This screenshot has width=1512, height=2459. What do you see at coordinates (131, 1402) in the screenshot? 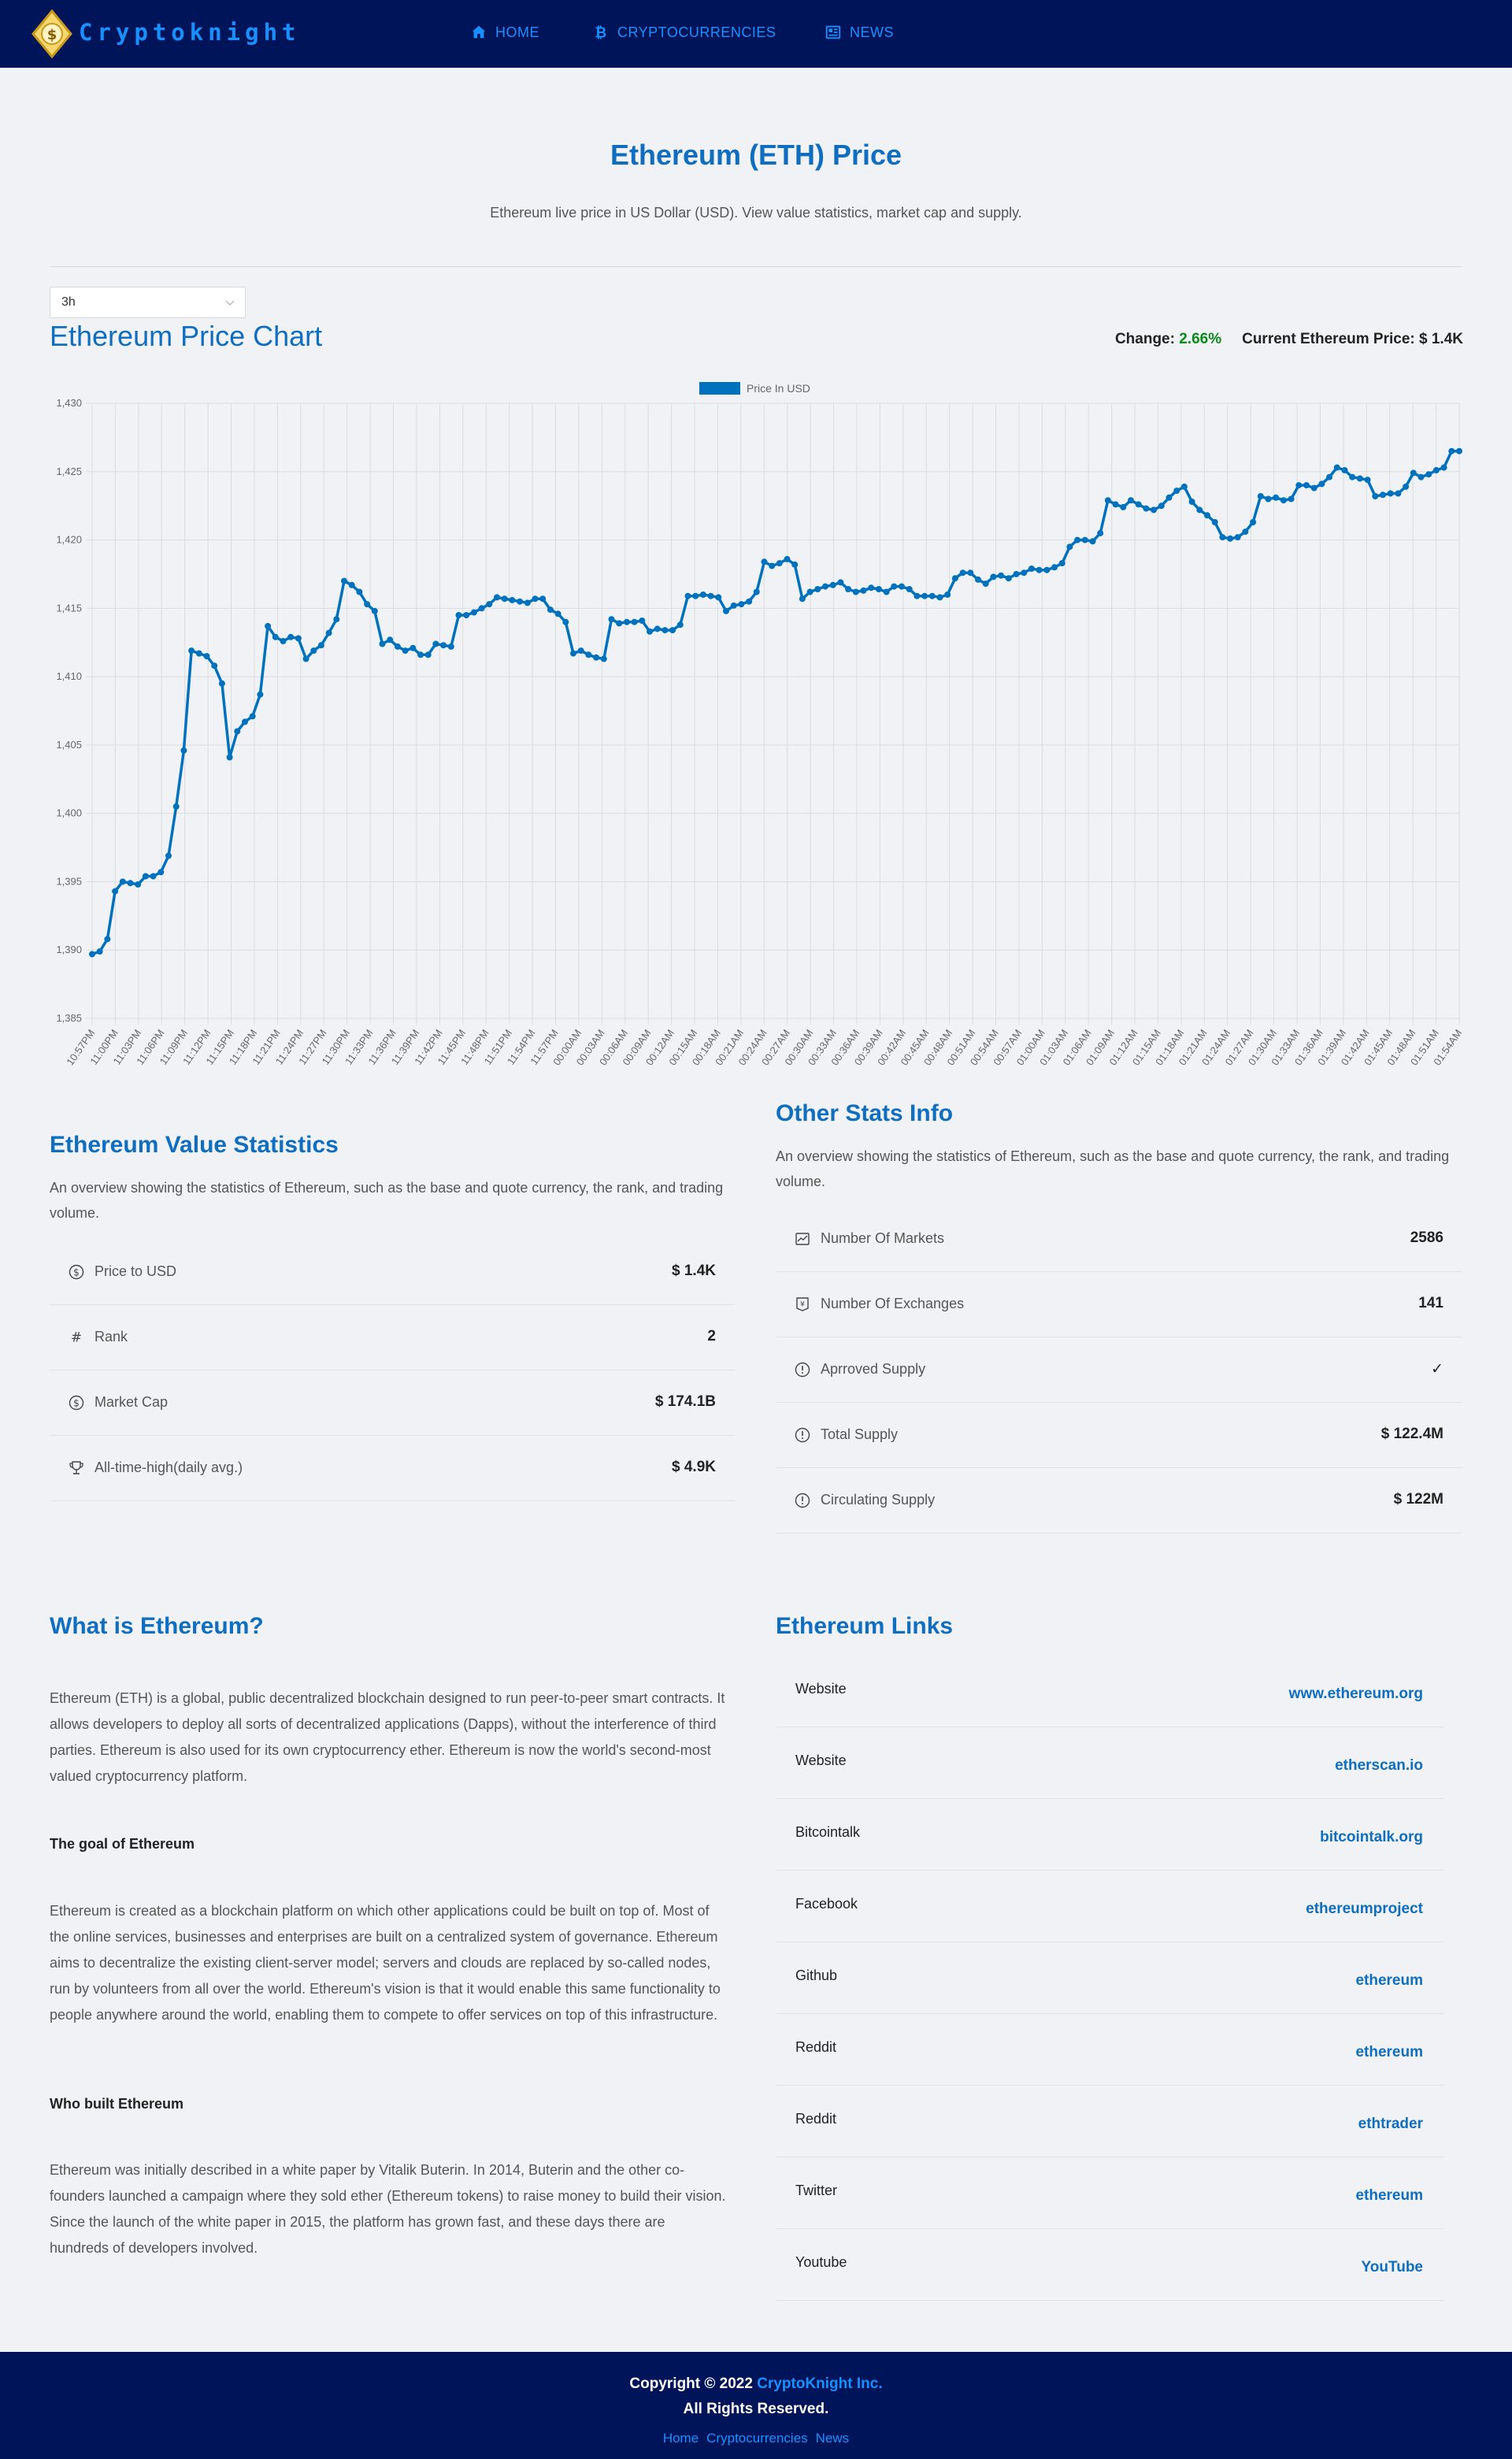
I see `stat-label: Market Cap` at bounding box center [131, 1402].